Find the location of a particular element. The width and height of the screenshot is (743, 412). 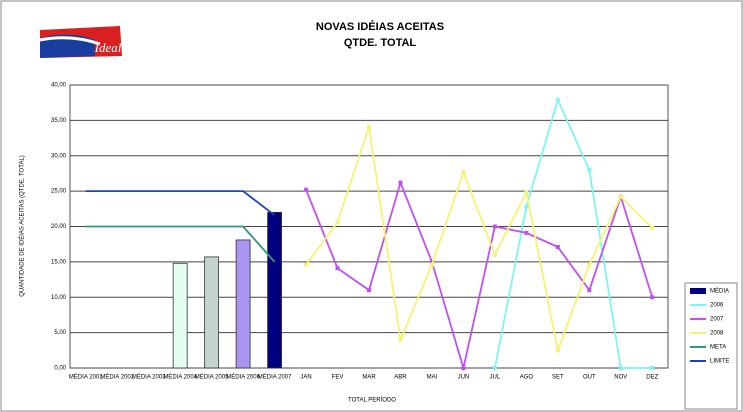

chart-title: NOVAS IDÉIAS ACEITAS is located at coordinates (380, 26).